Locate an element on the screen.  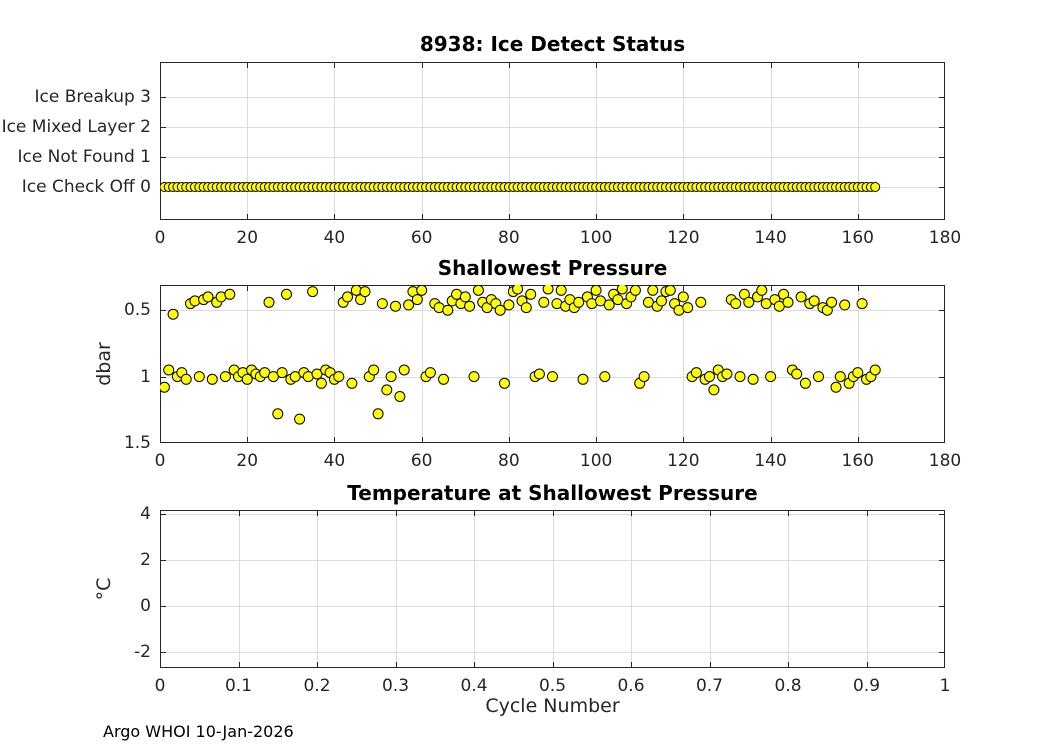
temperature-title: Temperature at Shallowest Pressure is located at coordinates (552, 493).